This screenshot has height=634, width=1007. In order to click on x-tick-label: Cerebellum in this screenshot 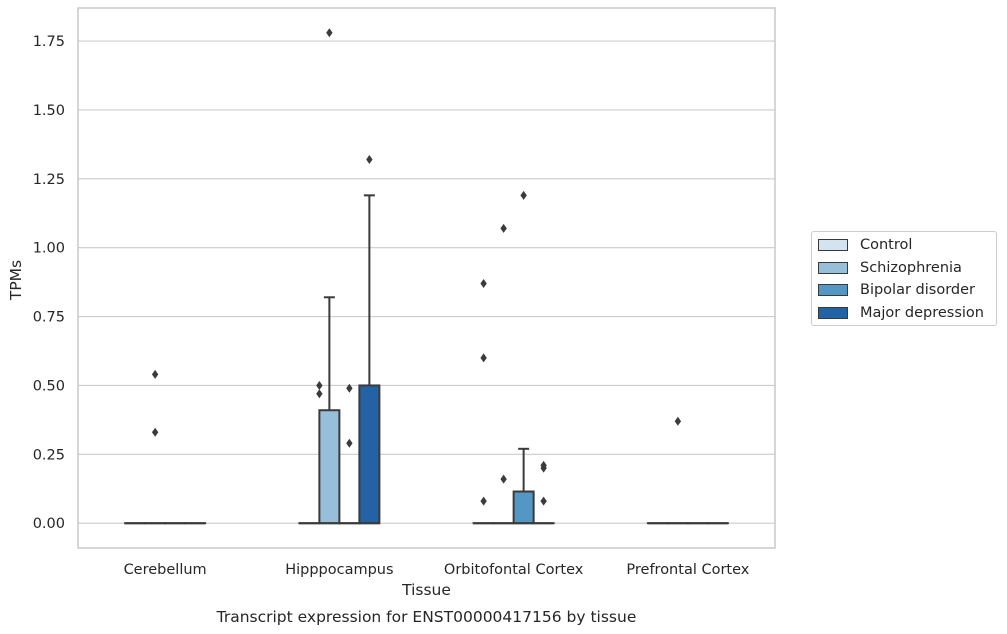, I will do `click(165, 570)`.